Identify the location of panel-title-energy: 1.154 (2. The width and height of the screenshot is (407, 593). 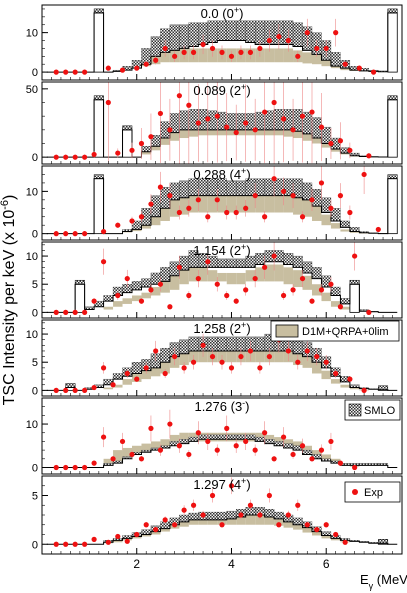
(217, 250).